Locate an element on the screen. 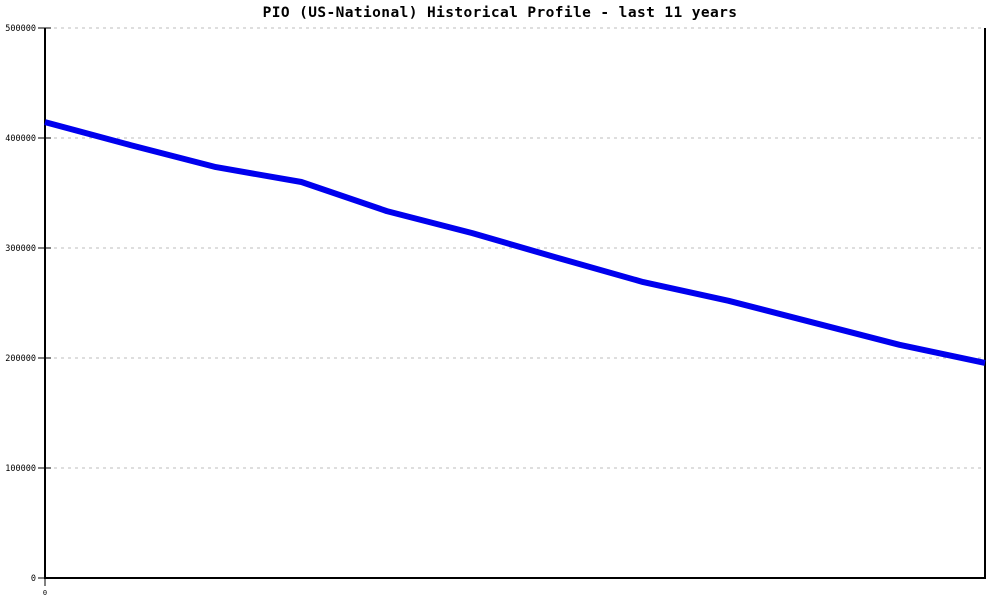 The width and height of the screenshot is (1000, 600). x-tick-label-0: 0 is located at coordinates (45, 593).